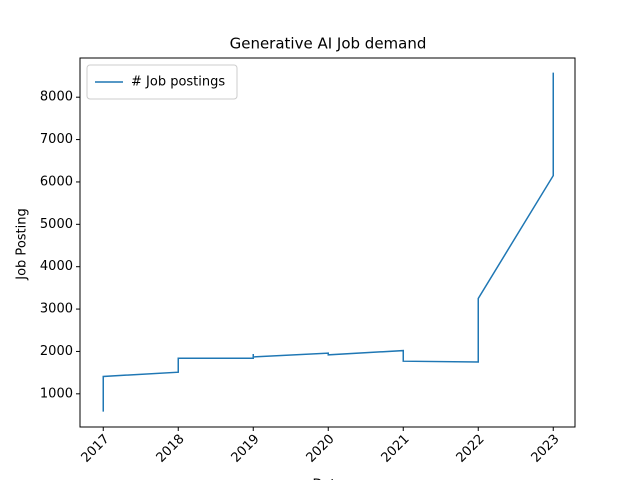 The width and height of the screenshot is (640, 480). I want to click on x-axis-label: Date, so click(327, 479).